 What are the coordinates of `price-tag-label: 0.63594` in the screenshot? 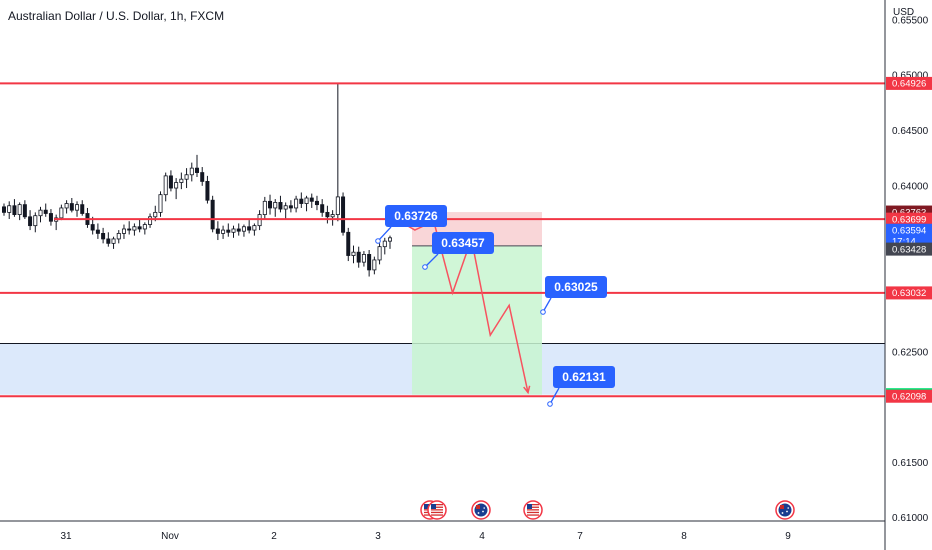 It's located at (909, 231).